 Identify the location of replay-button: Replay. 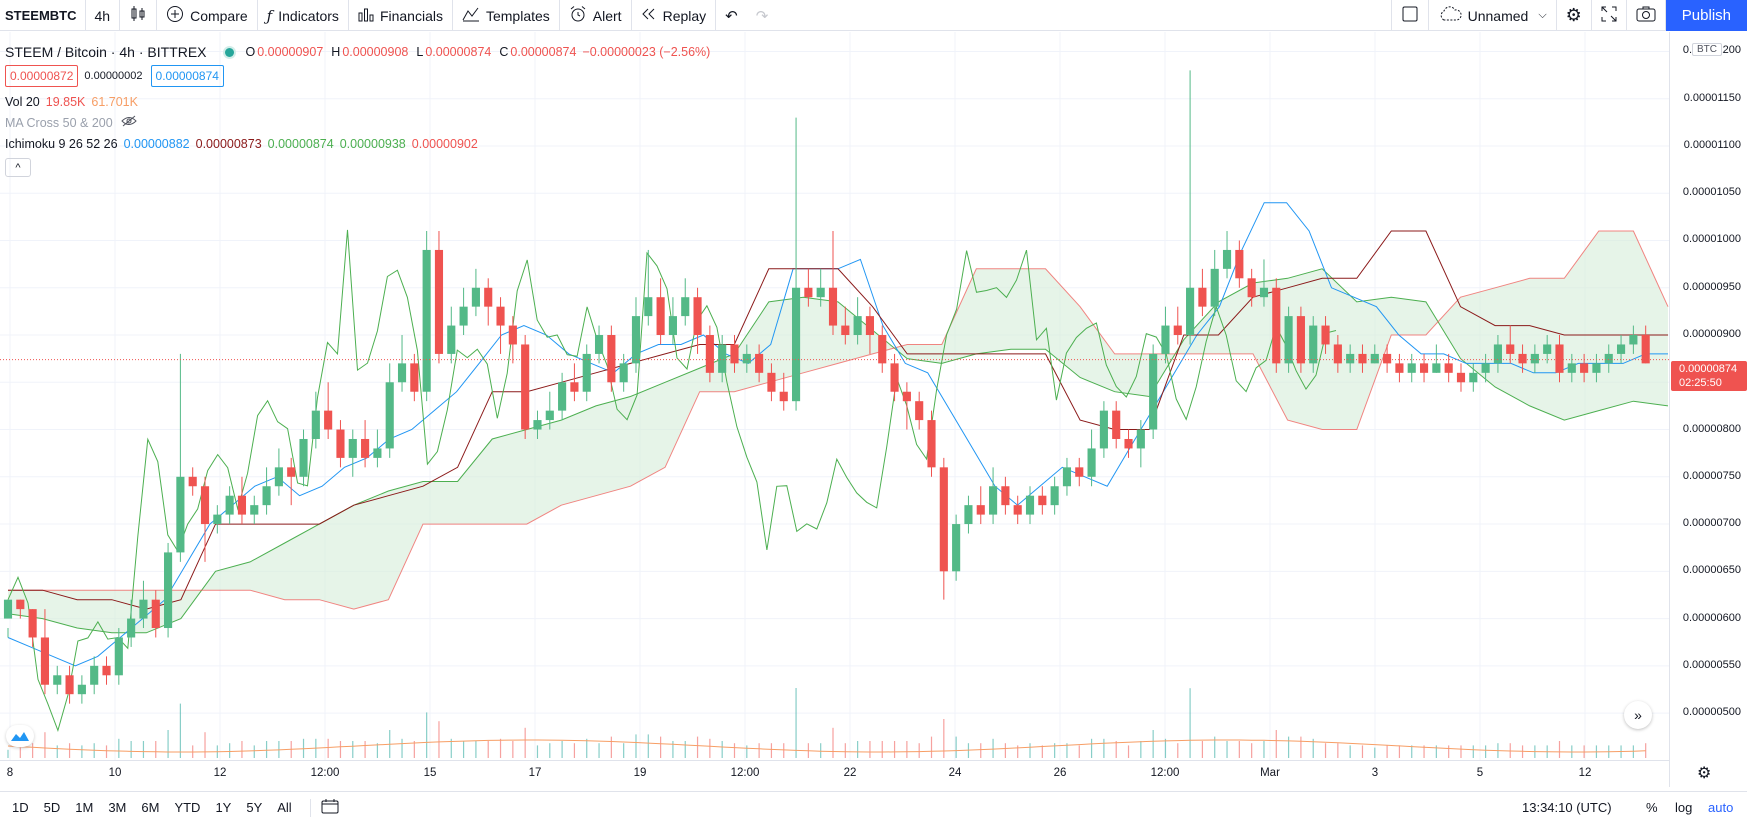
(674, 15).